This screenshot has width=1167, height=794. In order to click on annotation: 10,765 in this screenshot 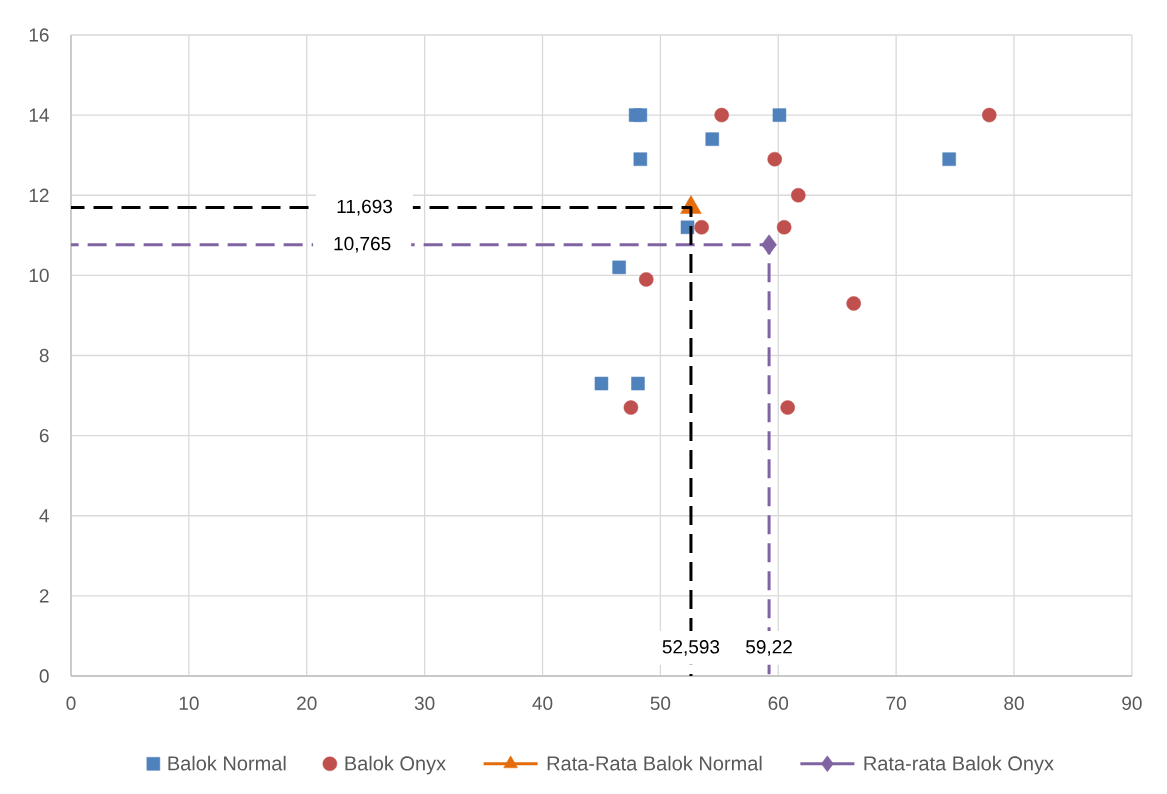, I will do `click(362, 244)`.